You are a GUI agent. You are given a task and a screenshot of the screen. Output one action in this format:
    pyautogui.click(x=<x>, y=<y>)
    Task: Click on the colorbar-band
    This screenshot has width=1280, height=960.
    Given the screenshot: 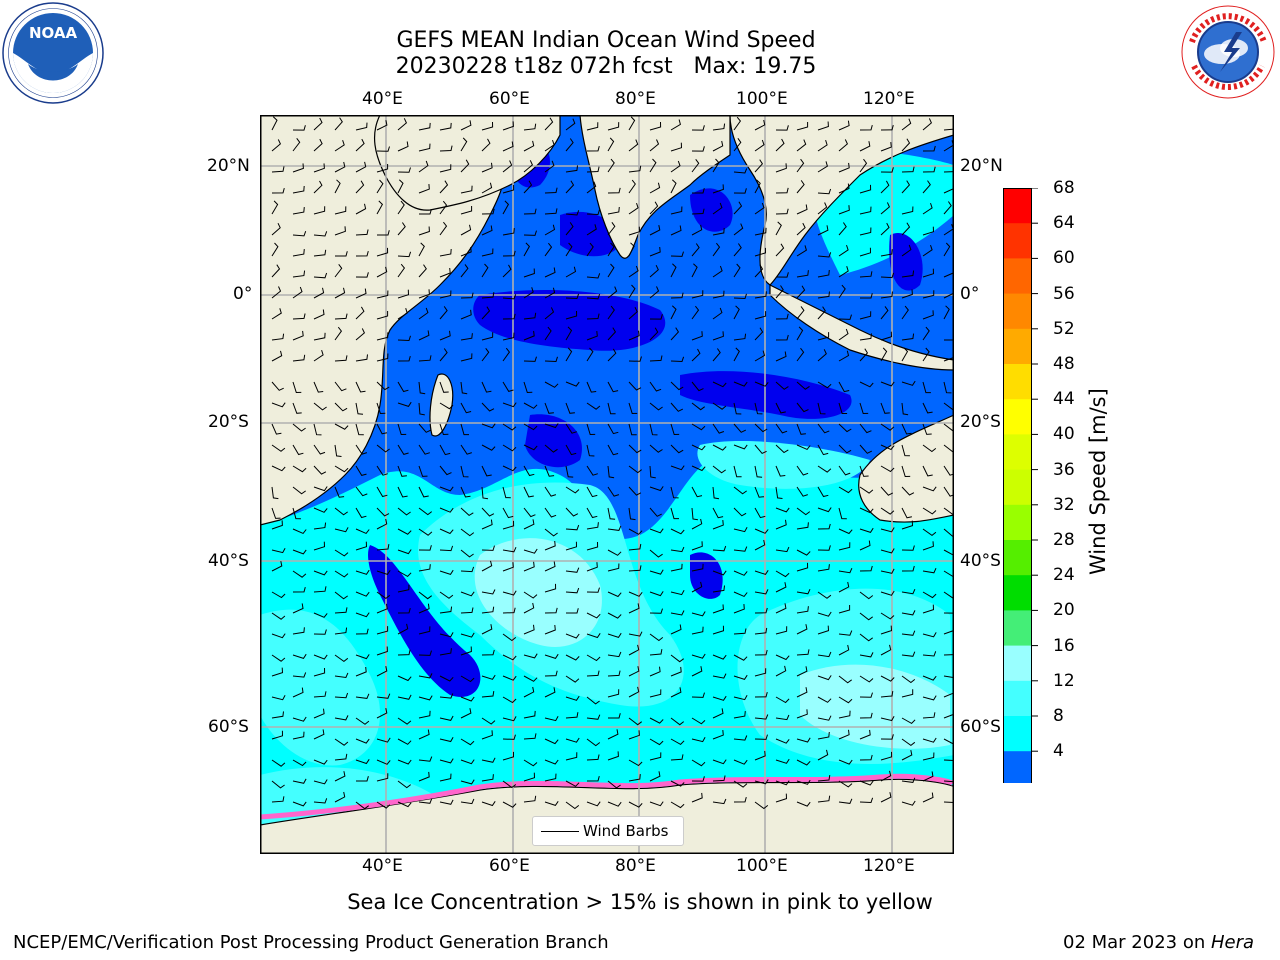 What is the action you would take?
    pyautogui.click(x=1017, y=698)
    